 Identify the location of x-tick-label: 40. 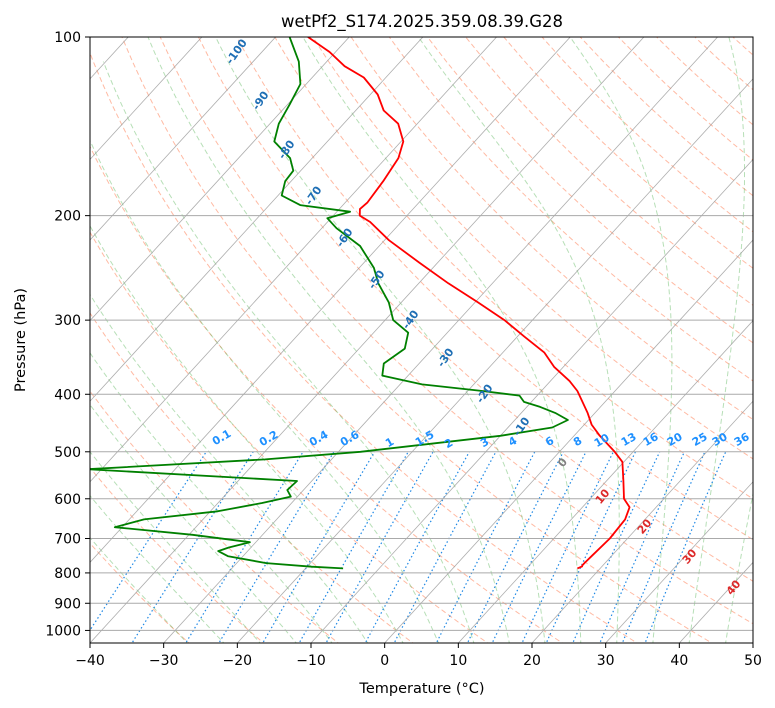
(679, 661).